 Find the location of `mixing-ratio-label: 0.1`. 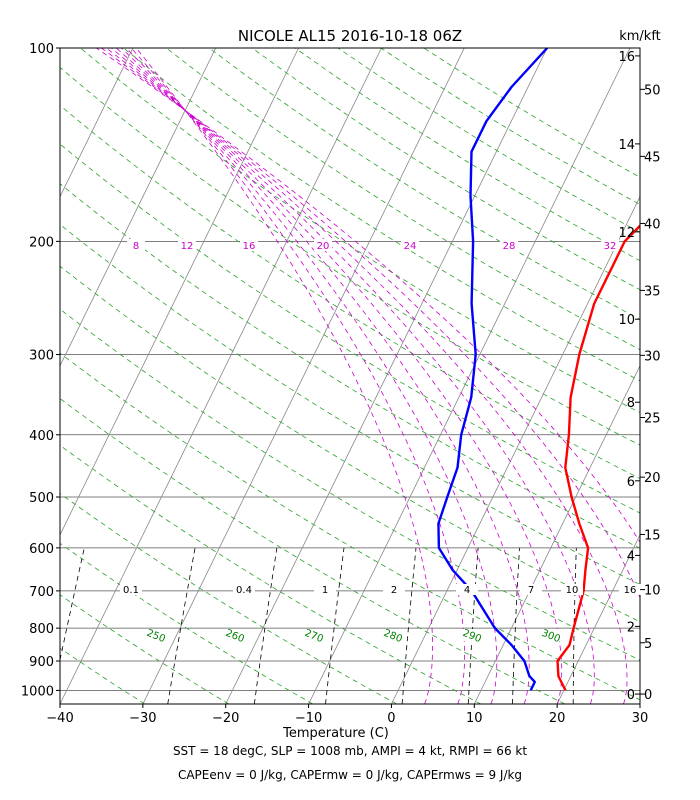

mixing-ratio-label: 0.1 is located at coordinates (131, 590).